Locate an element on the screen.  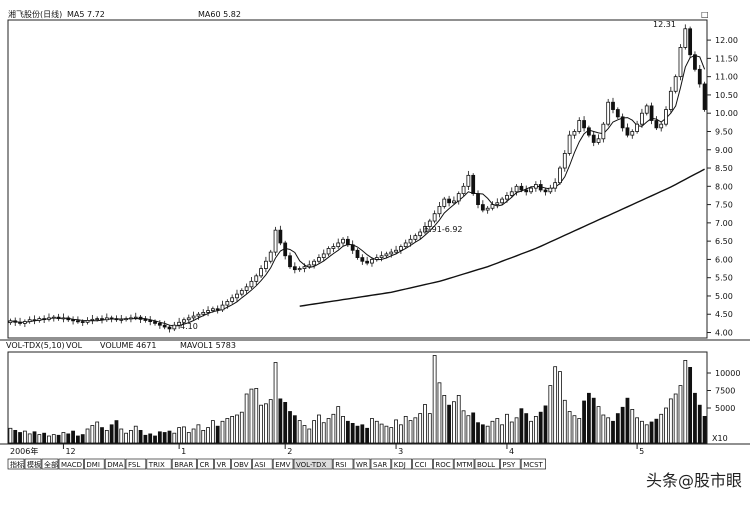
month-label: 1 is located at coordinates (183, 451).